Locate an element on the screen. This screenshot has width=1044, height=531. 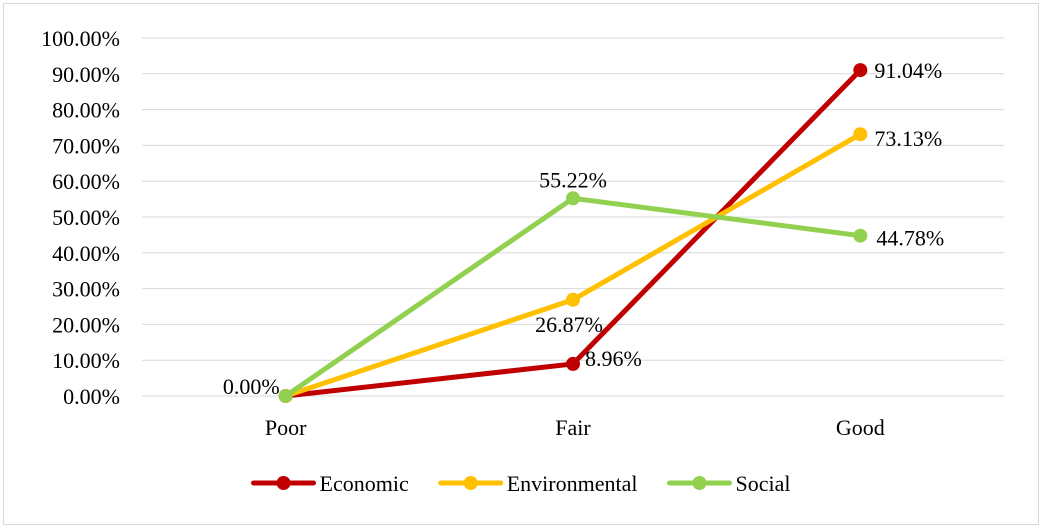
legend-item-economic: Economic is located at coordinates (330, 483).